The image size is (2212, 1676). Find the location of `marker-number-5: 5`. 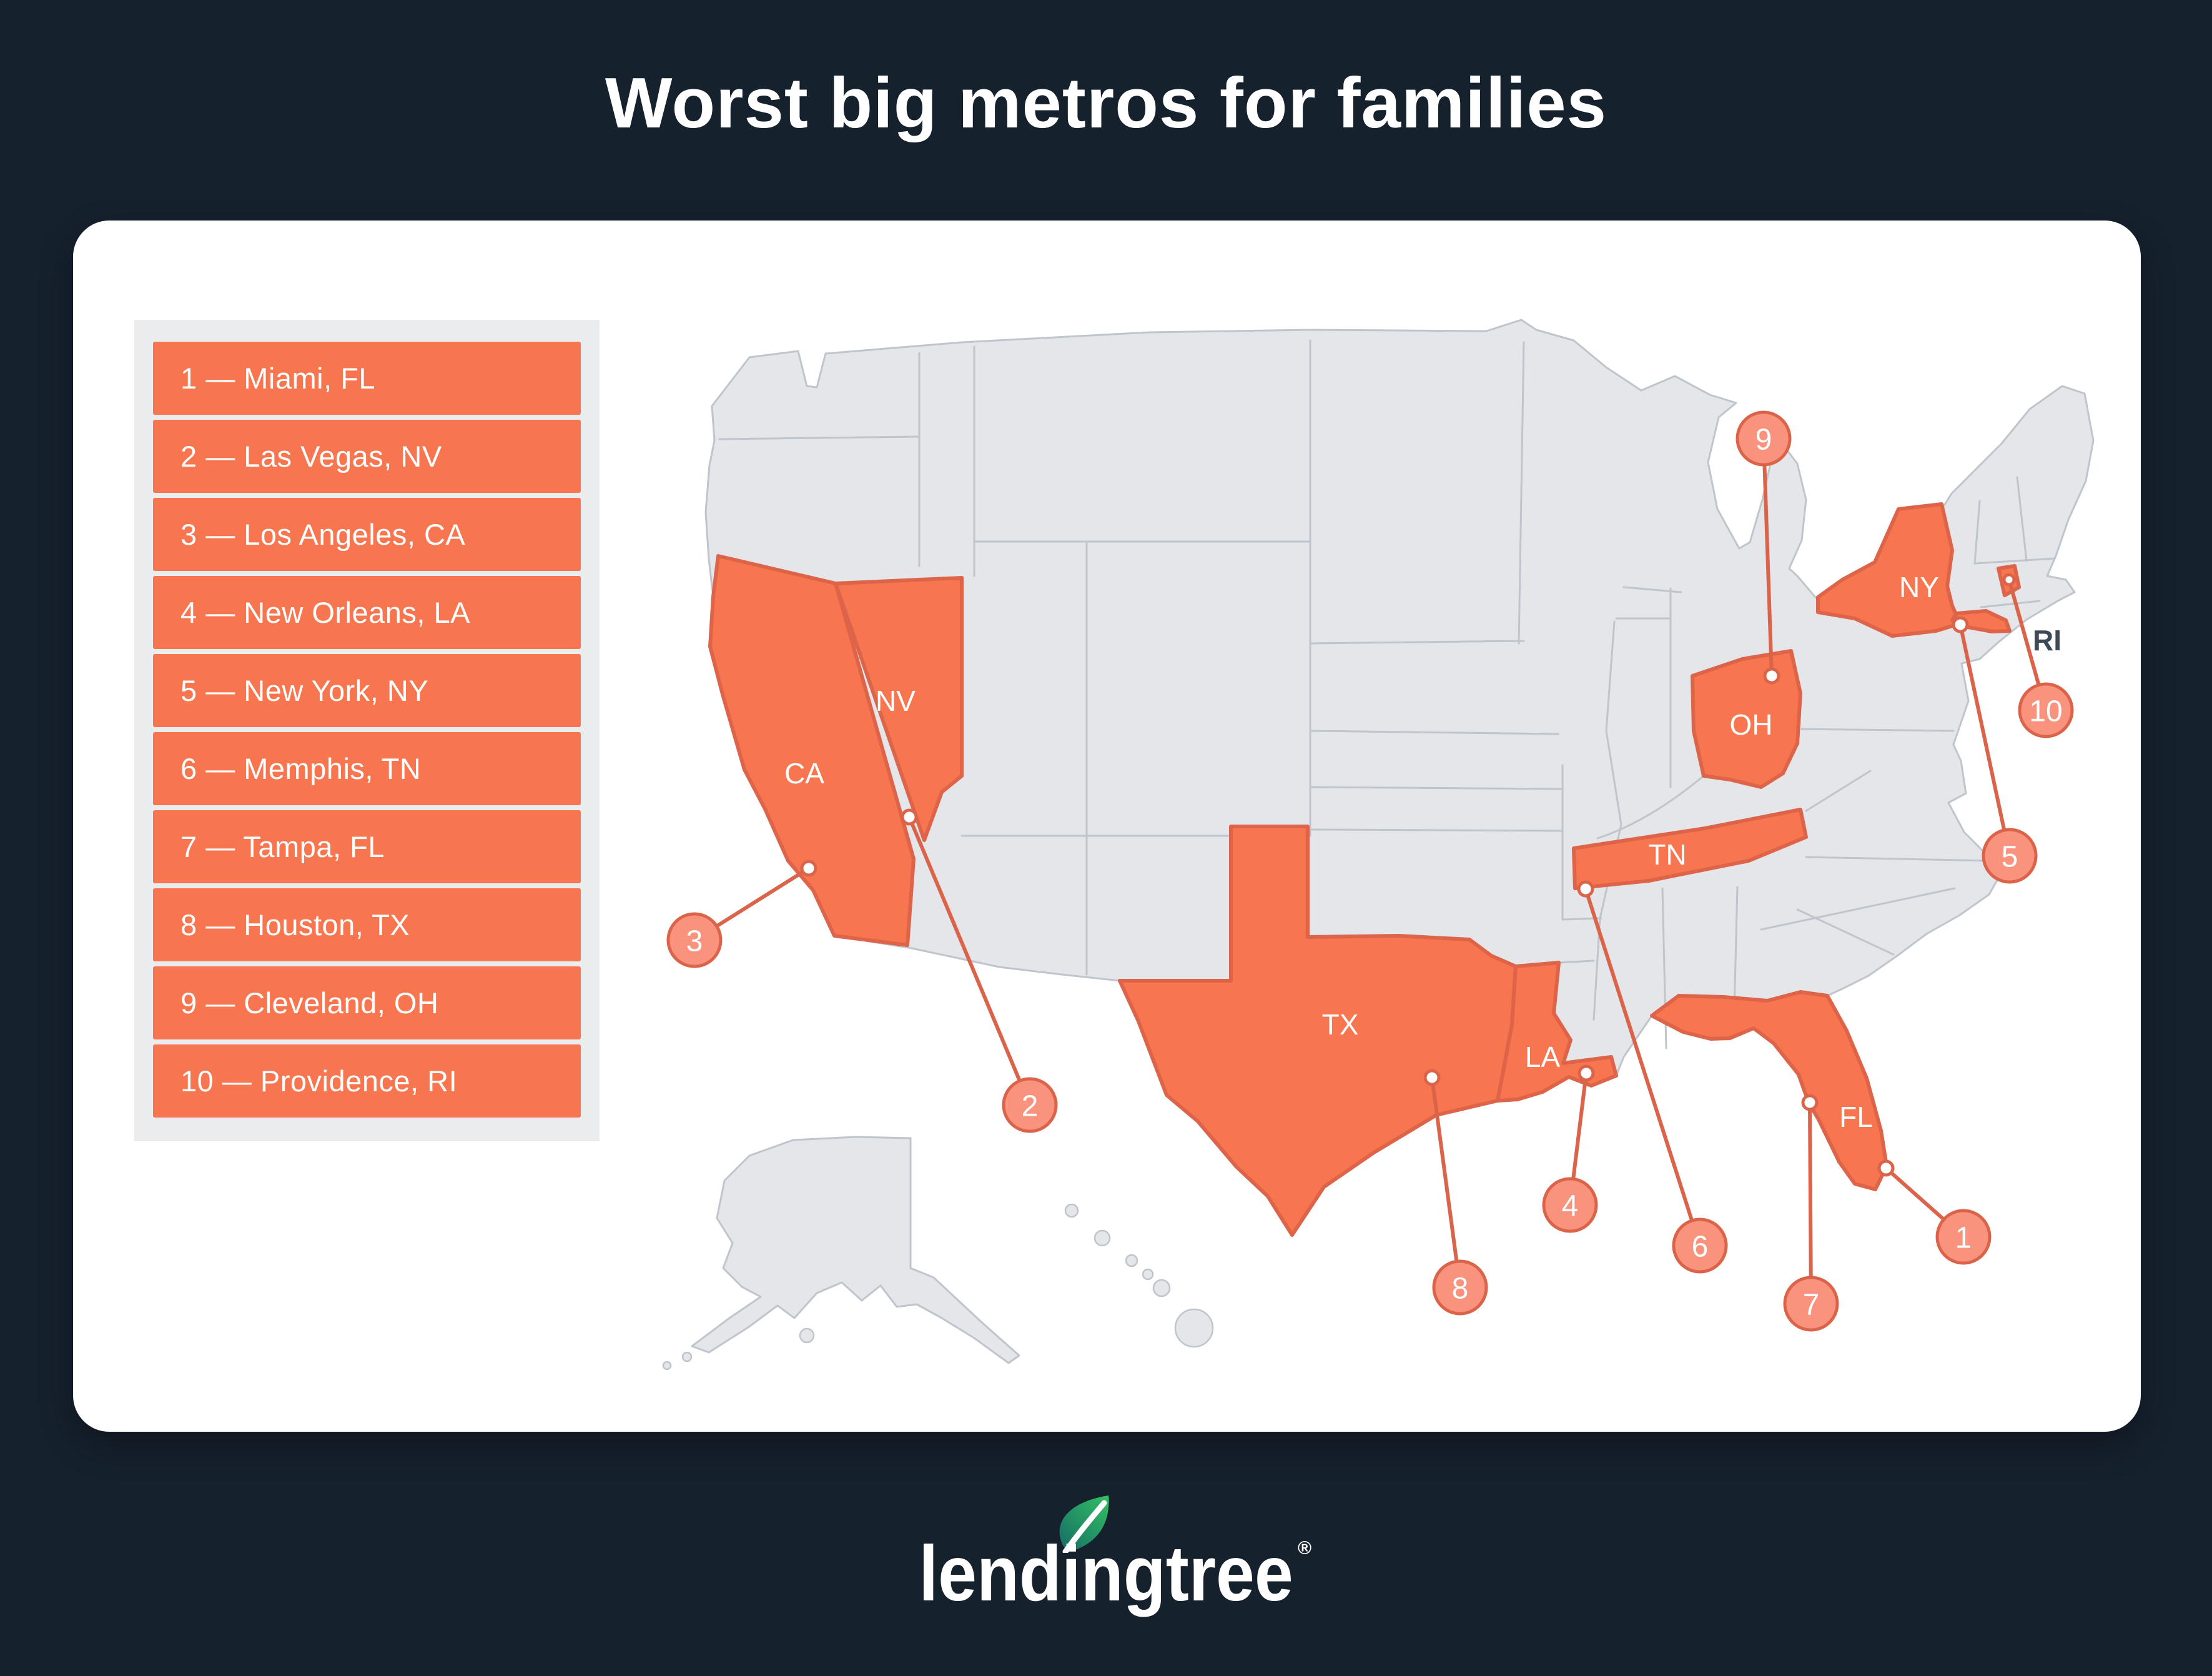

marker-number-5: 5 is located at coordinates (2010, 857).